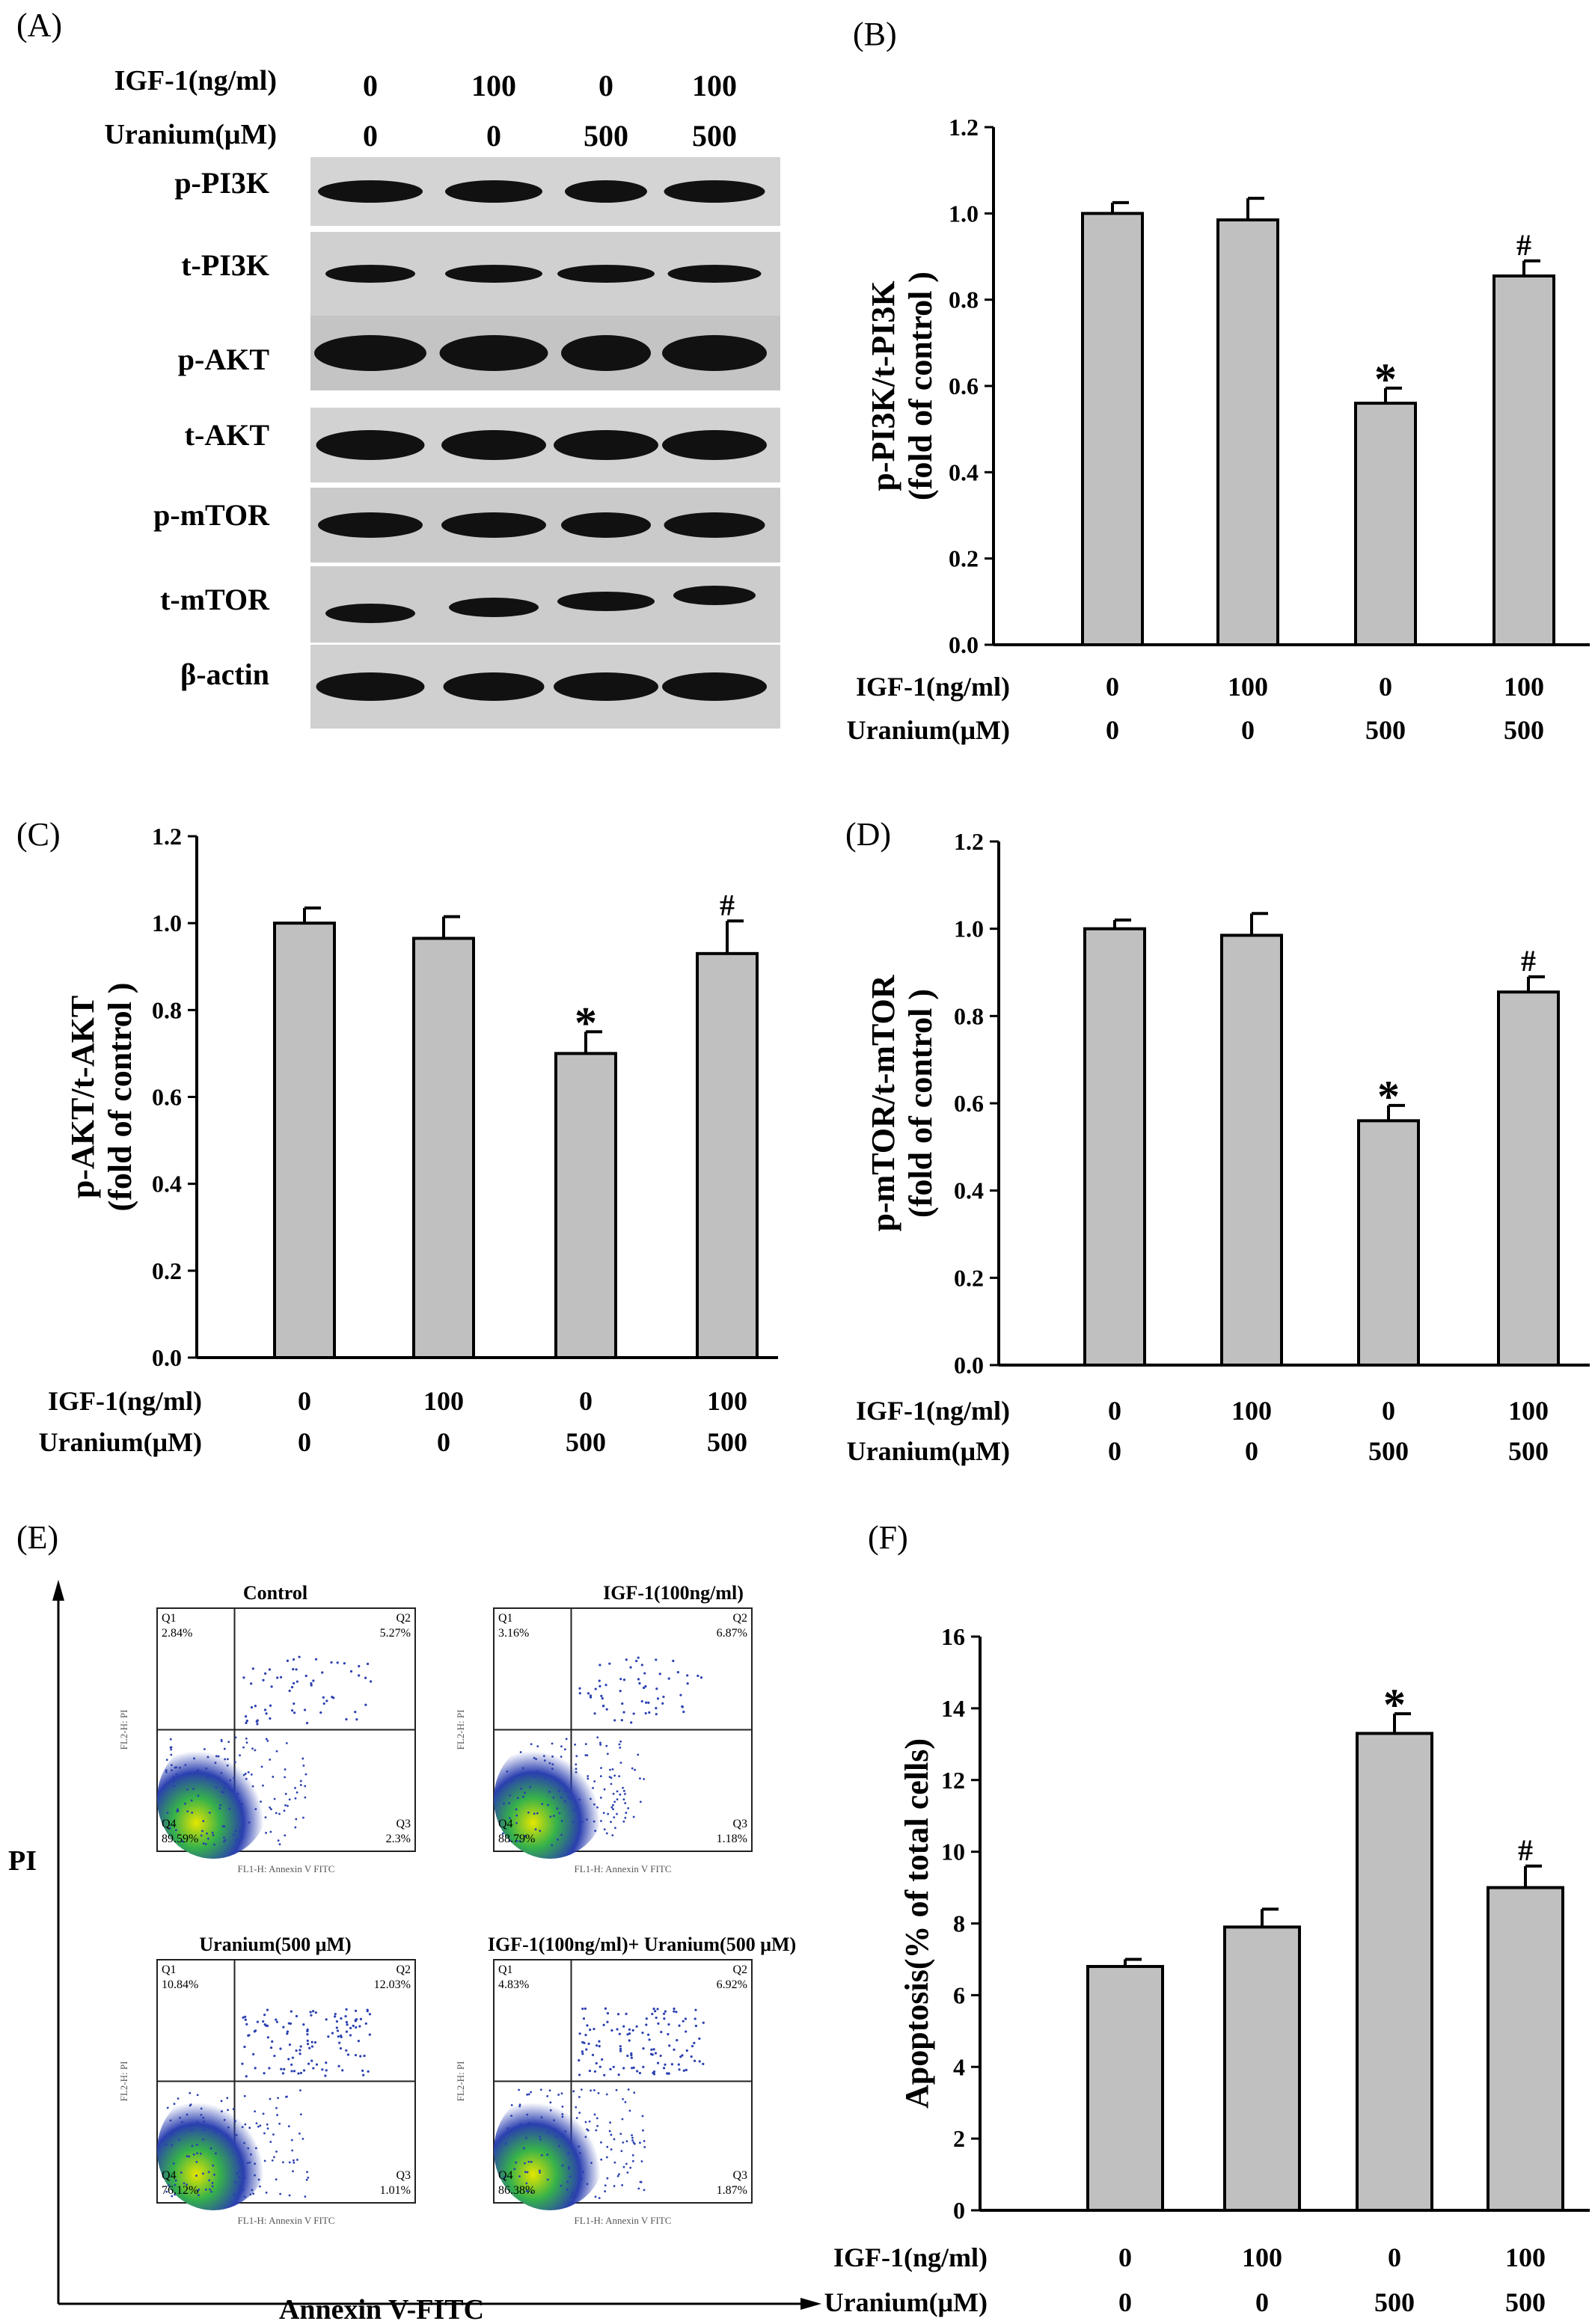  What do you see at coordinates (623, 2220) in the screenshot?
I see `flow-small-xlabel: FL1-H: Annexin V FITC` at bounding box center [623, 2220].